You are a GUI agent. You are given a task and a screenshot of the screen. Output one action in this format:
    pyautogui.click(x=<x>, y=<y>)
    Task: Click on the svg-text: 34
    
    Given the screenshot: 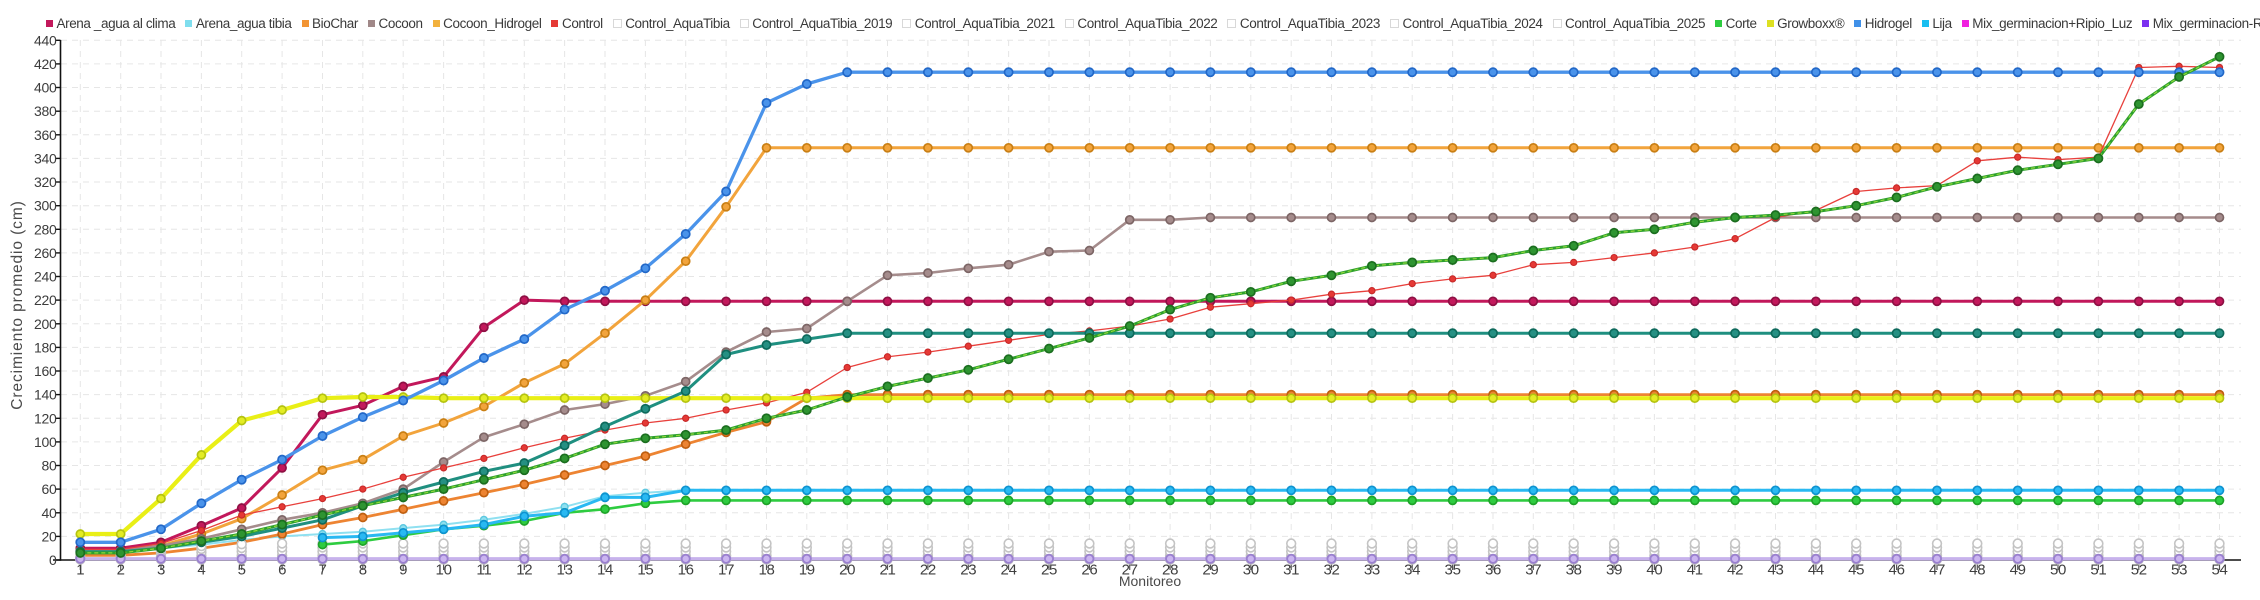 What is the action you would take?
    pyautogui.click(x=1412, y=570)
    